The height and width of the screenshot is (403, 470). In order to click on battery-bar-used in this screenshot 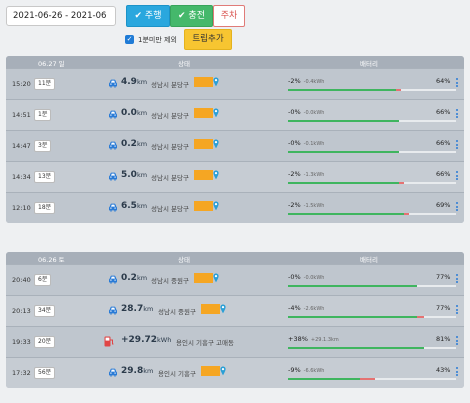, I will do `click(398, 90)`.